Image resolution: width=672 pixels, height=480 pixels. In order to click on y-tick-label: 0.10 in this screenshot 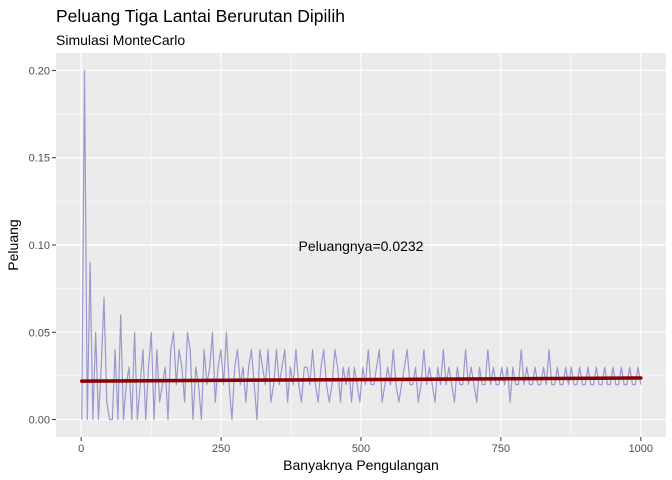, I will do `click(39, 246)`.